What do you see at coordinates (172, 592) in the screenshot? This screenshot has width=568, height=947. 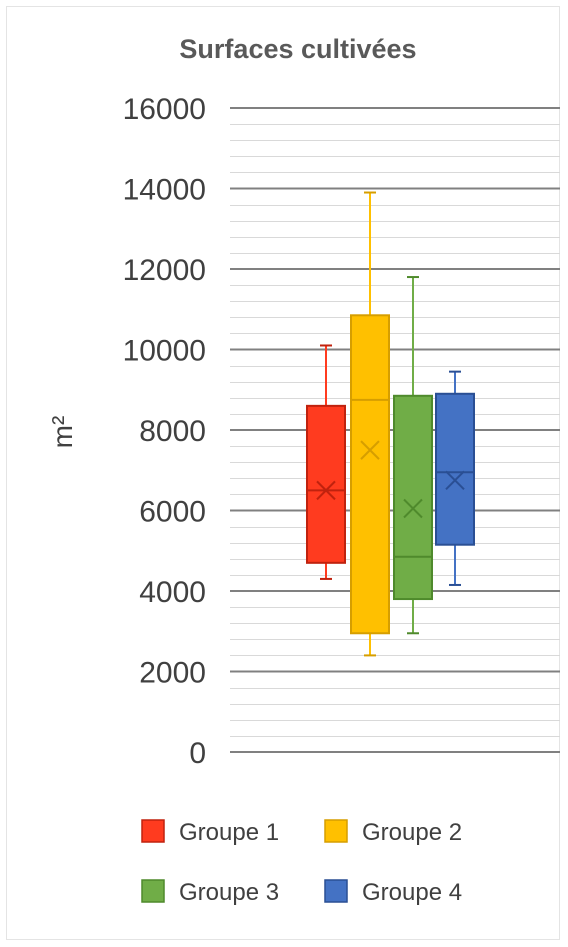 I see `y-tick-label: 4000` at bounding box center [172, 592].